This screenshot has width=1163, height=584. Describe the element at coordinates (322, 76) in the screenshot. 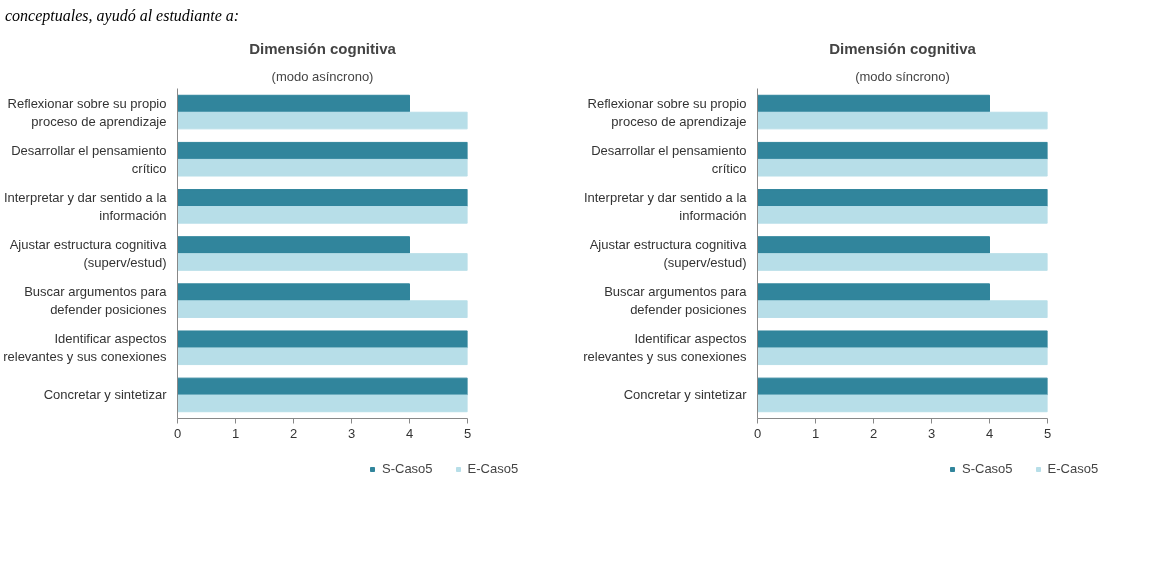

I see `chart-subtitle: (modo asíncrono)` at that location.